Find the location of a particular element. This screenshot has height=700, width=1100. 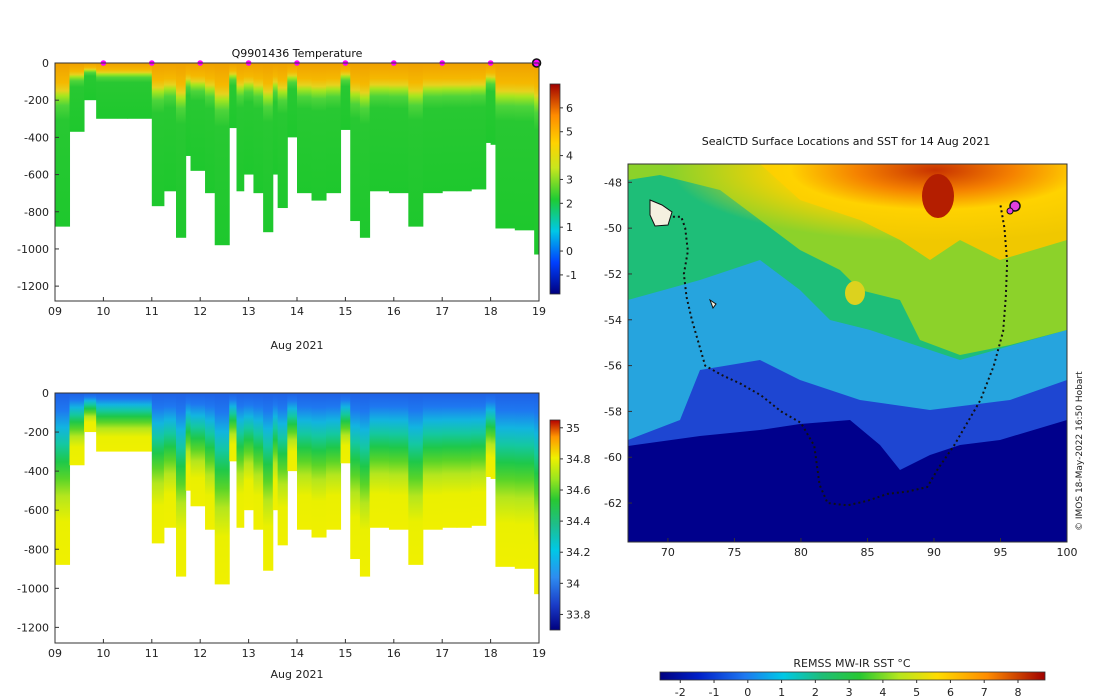

sst-colorbar-tick-label: -2 is located at coordinates (680, 692).